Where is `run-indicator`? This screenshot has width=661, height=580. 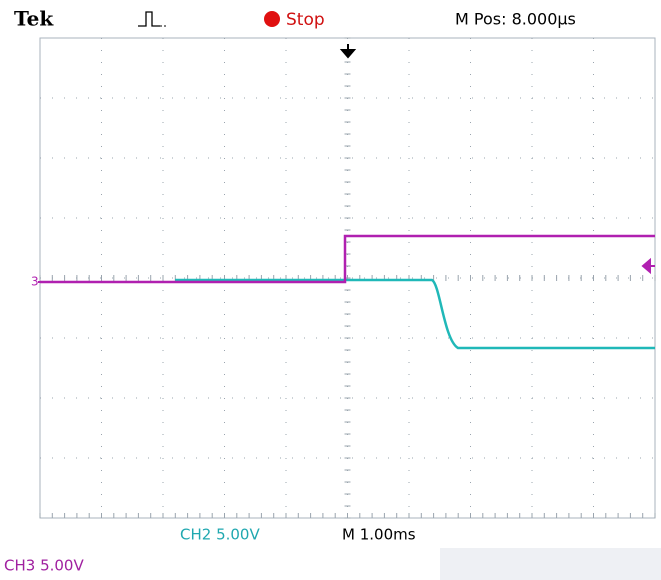 run-indicator is located at coordinates (272, 19).